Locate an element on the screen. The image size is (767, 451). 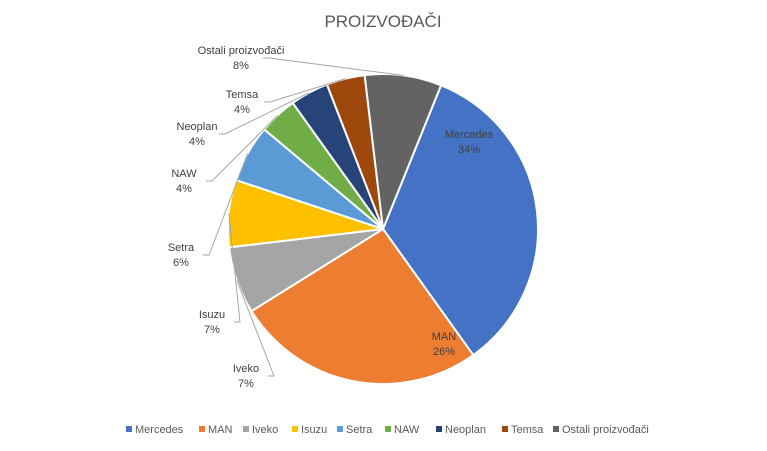
legend-swatch-naw is located at coordinates (388, 429).